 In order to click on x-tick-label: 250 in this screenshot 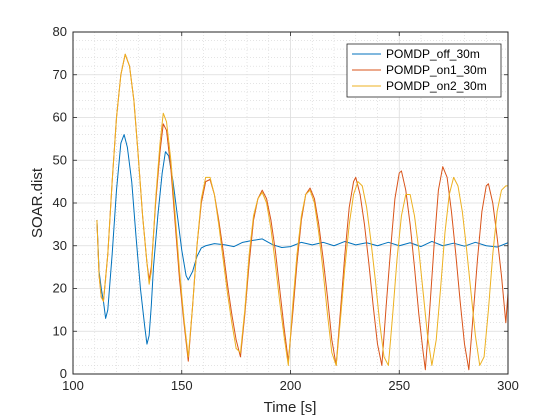, I will do `click(399, 385)`.